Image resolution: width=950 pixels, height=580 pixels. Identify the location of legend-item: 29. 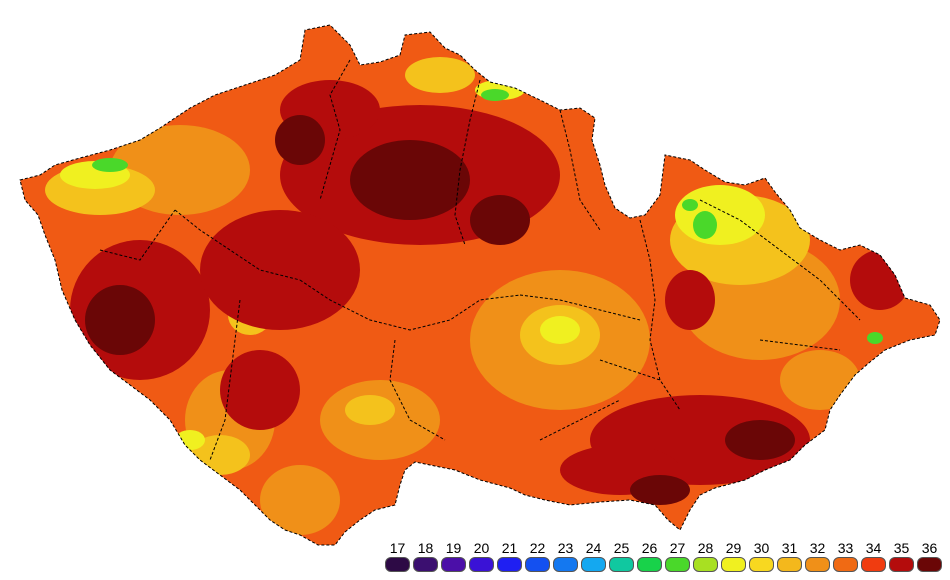
(733, 558).